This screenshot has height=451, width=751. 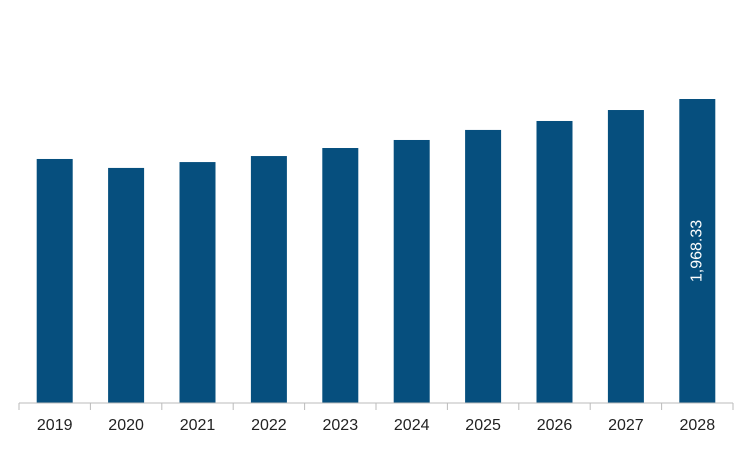 What do you see at coordinates (269, 425) in the screenshot?
I see `x-tick-label: 2022` at bounding box center [269, 425].